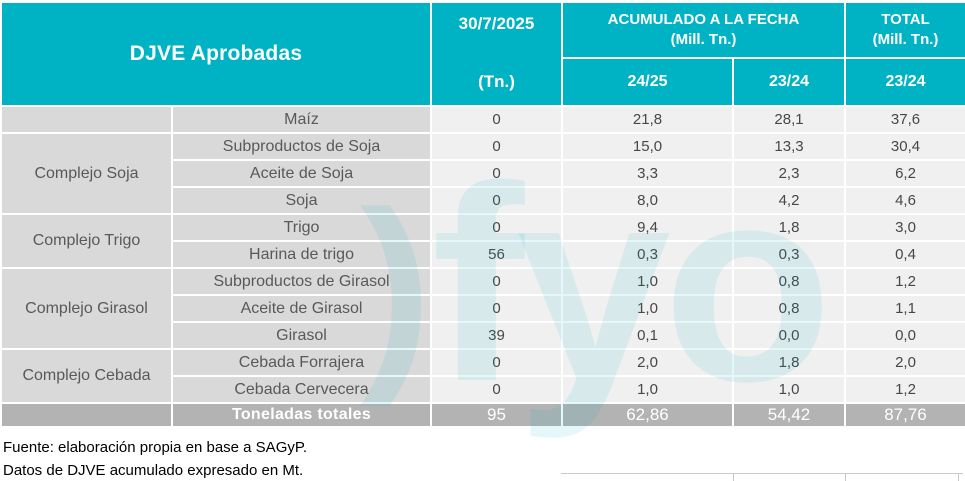  What do you see at coordinates (904, 173) in the screenshot?
I see `total-2324-cell: 6,2` at bounding box center [904, 173].